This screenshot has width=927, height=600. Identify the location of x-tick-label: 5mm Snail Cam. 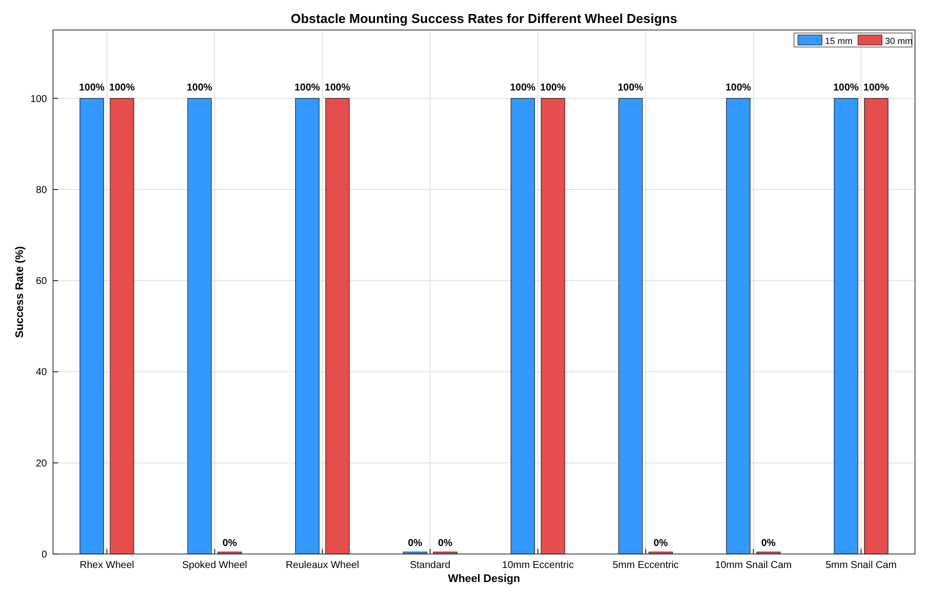
(861, 565).